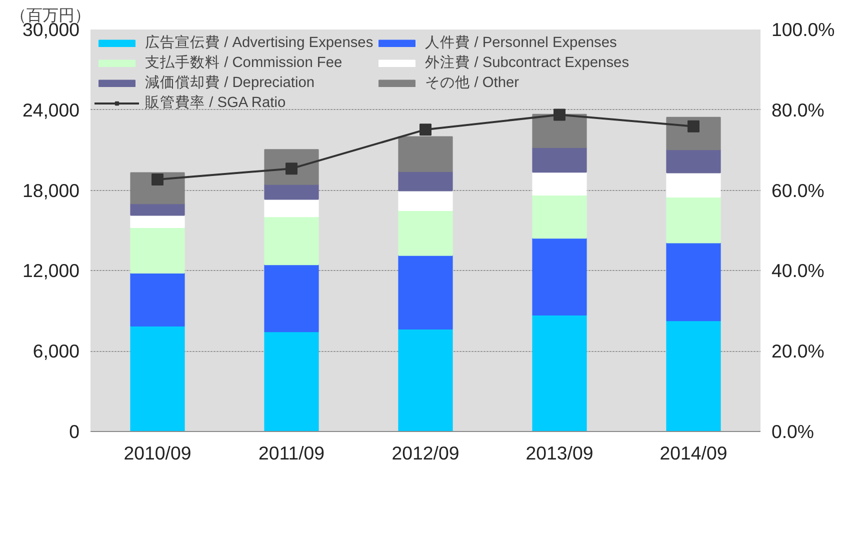 This screenshot has height=559, width=849. I want to click on legend-label: 支払手数料 / Commission Fee, so click(243, 63).